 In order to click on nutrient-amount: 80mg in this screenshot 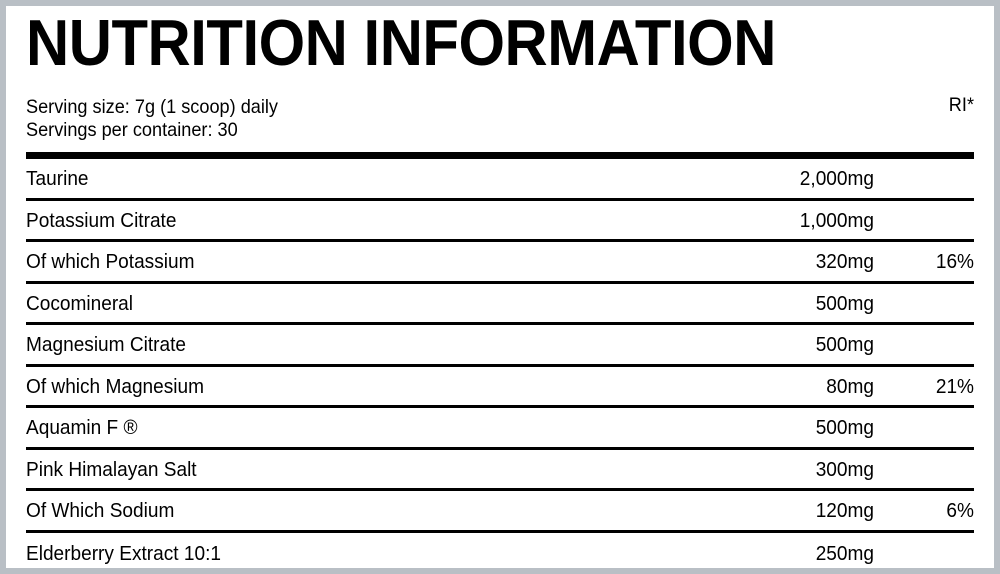, I will do `click(850, 386)`.